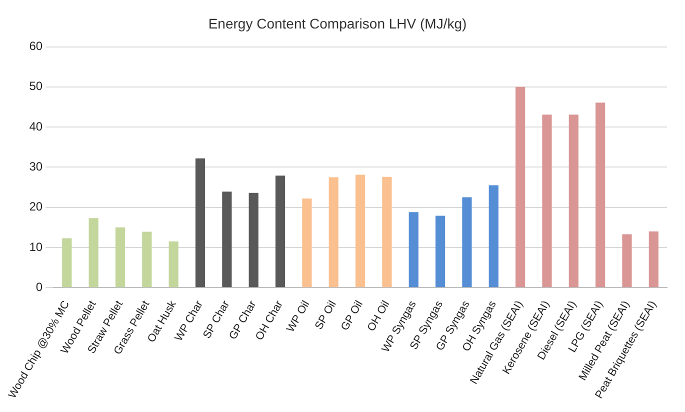 This screenshot has height=412, width=685. I want to click on y-tick-label: 0, so click(39, 287).